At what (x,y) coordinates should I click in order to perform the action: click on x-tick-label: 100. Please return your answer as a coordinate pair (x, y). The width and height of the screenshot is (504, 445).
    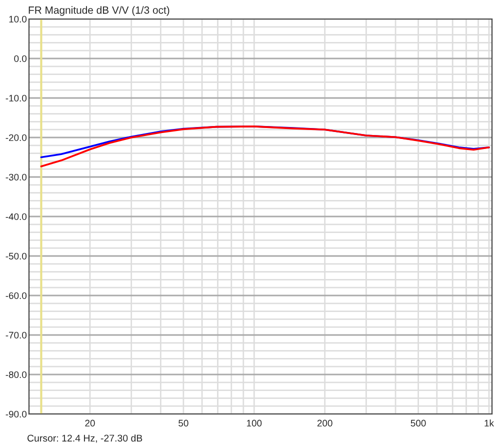
    Looking at the image, I should click on (254, 423).